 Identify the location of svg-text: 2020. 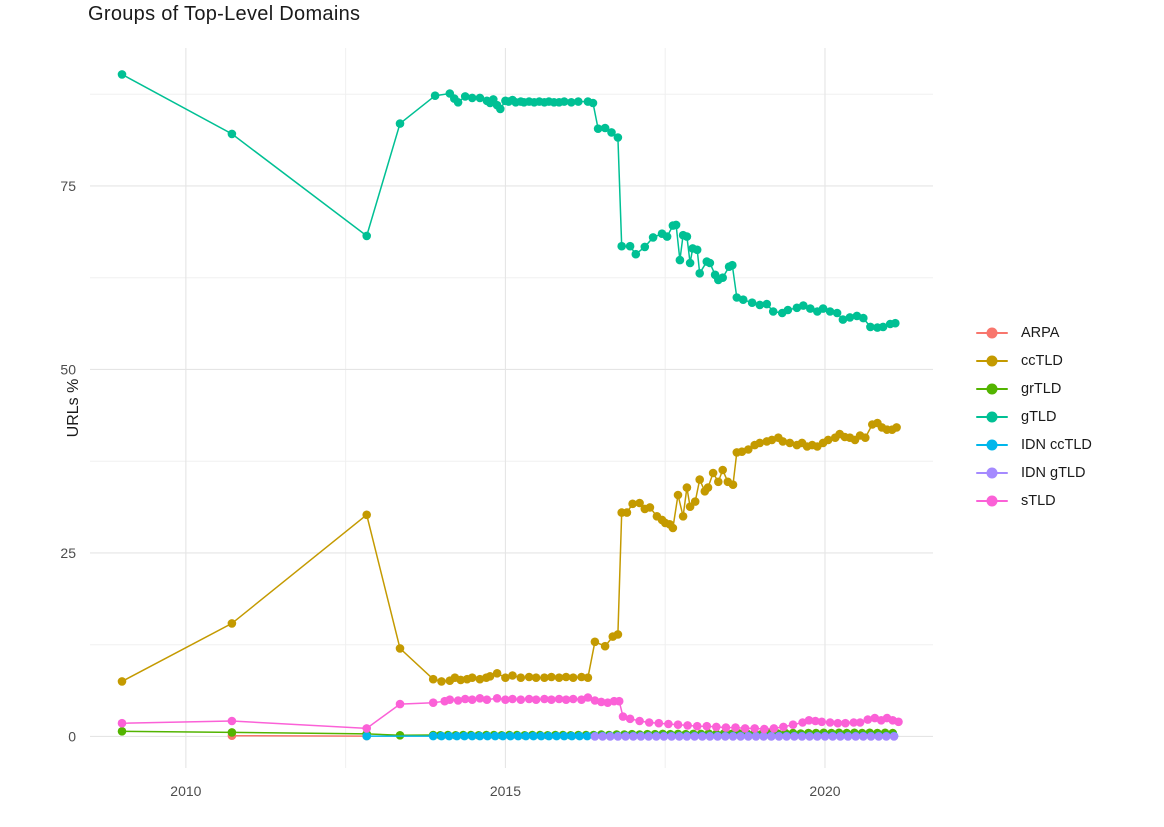
(824, 791).